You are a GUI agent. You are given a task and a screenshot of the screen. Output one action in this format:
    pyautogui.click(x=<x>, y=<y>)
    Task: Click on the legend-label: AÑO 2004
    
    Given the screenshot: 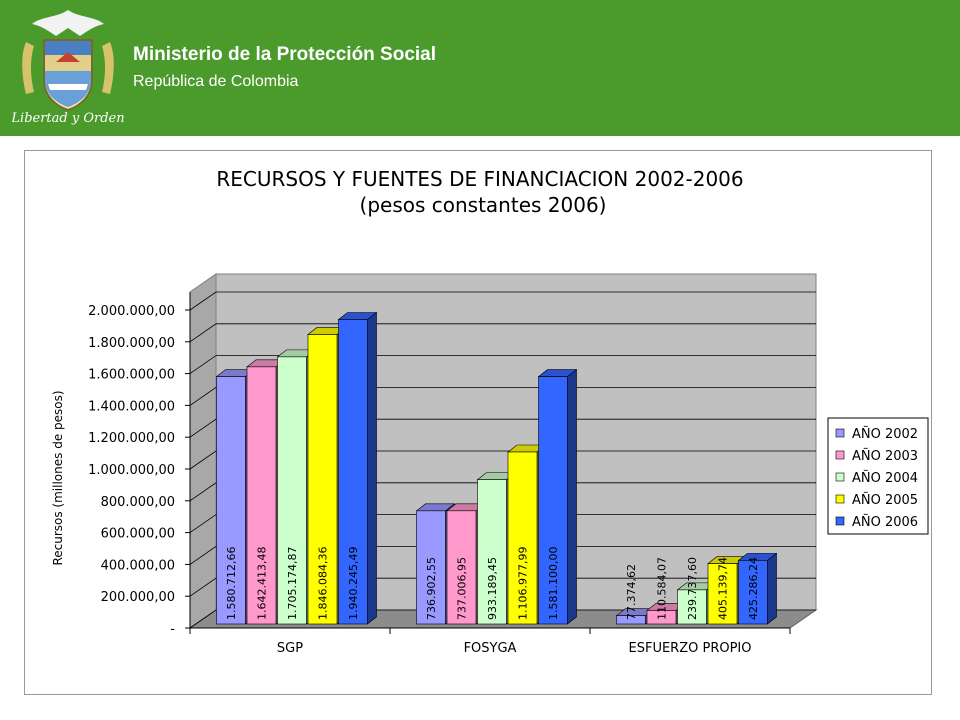 What is the action you would take?
    pyautogui.click(x=885, y=478)
    